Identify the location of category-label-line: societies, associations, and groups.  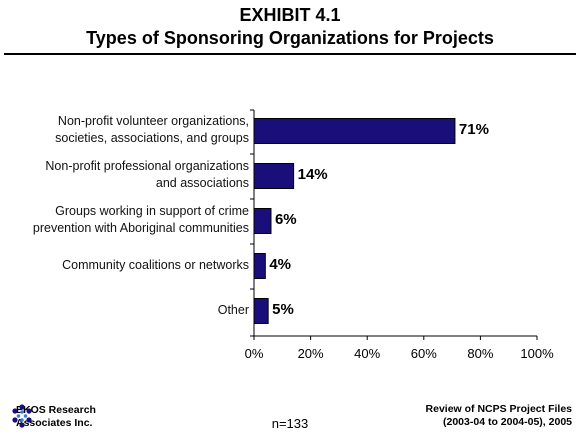
(152, 138).